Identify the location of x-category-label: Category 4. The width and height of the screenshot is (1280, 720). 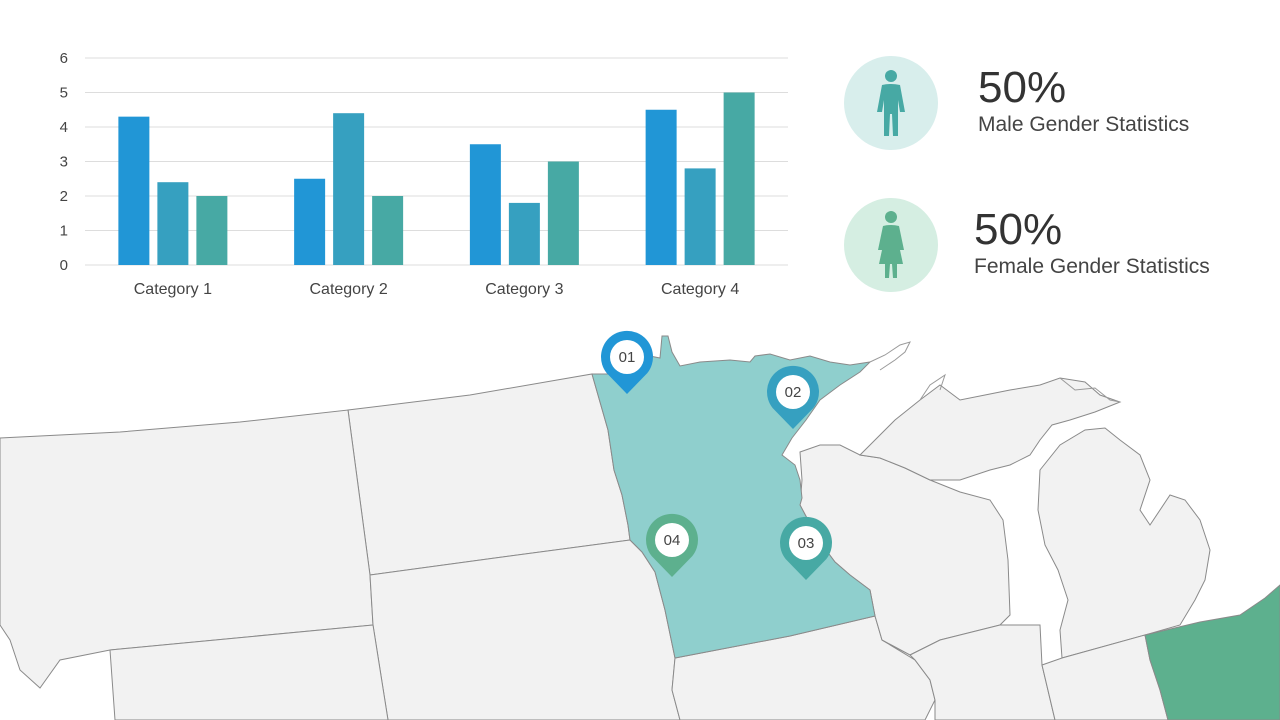
(700, 289).